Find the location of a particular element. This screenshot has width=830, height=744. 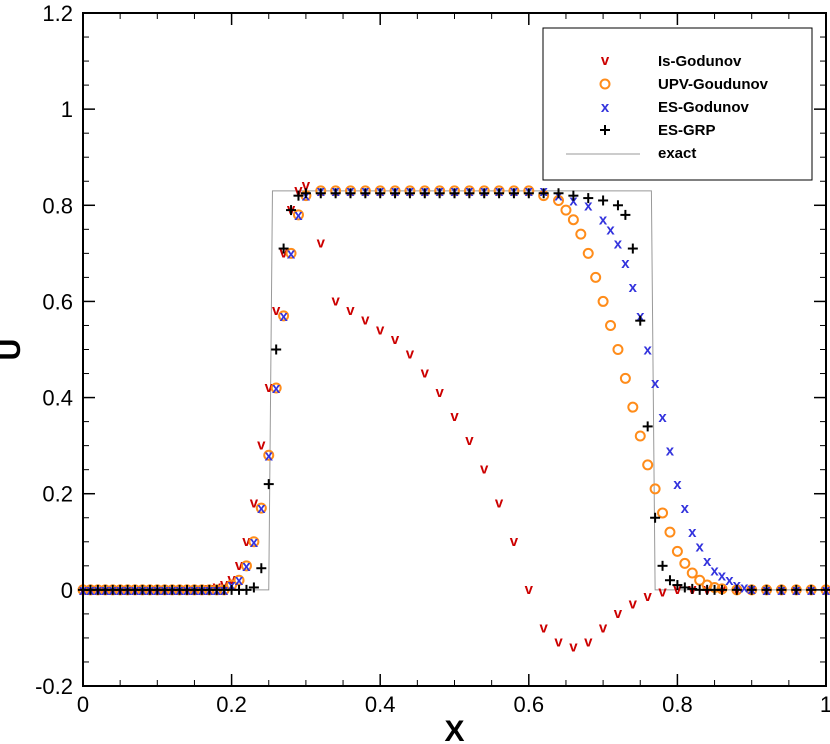

y-tick-label: 1.2 is located at coordinates (57, 13).